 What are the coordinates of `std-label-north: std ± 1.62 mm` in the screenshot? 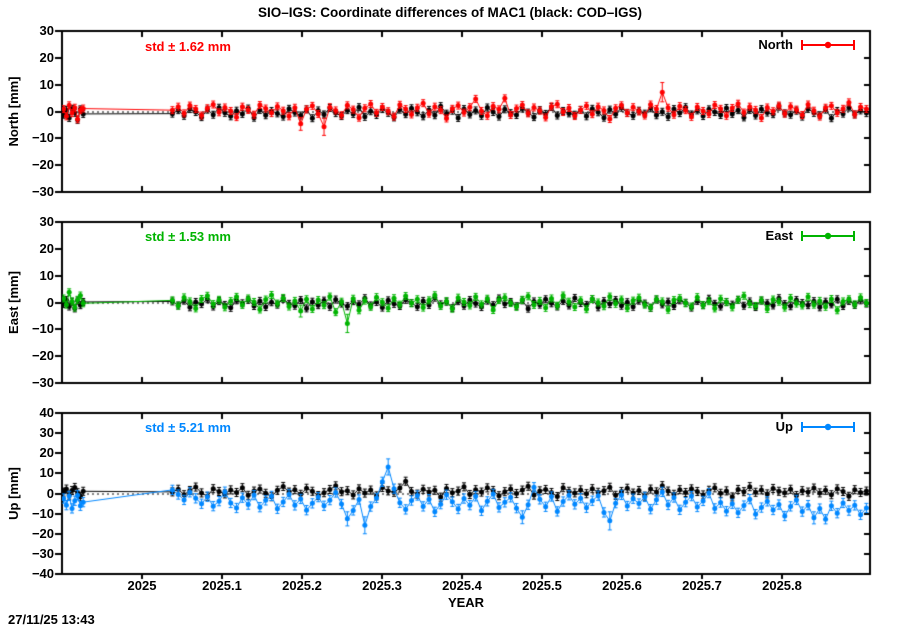 It's located at (188, 46).